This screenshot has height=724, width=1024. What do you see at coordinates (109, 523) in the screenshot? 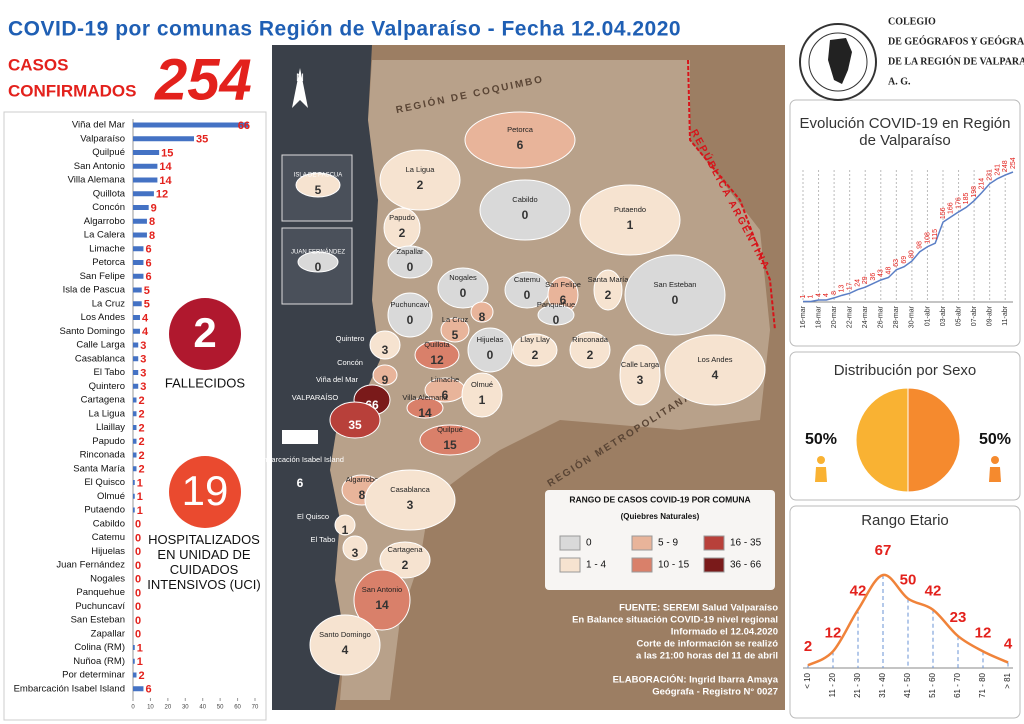
I see `category-label: Cabildo` at bounding box center [109, 523].